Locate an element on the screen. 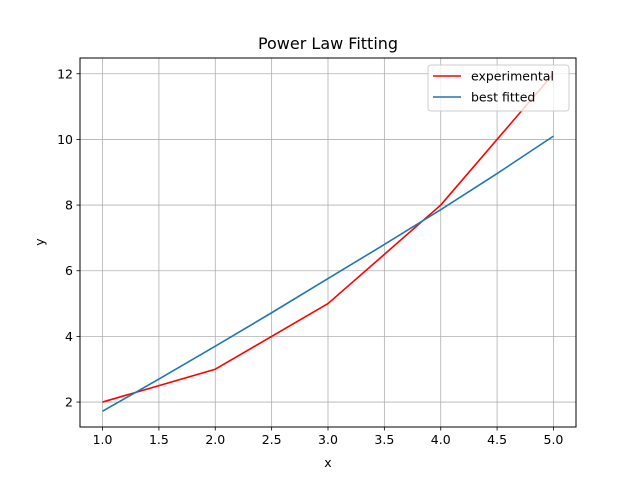  y-tick-label: 2 is located at coordinates (69, 402).